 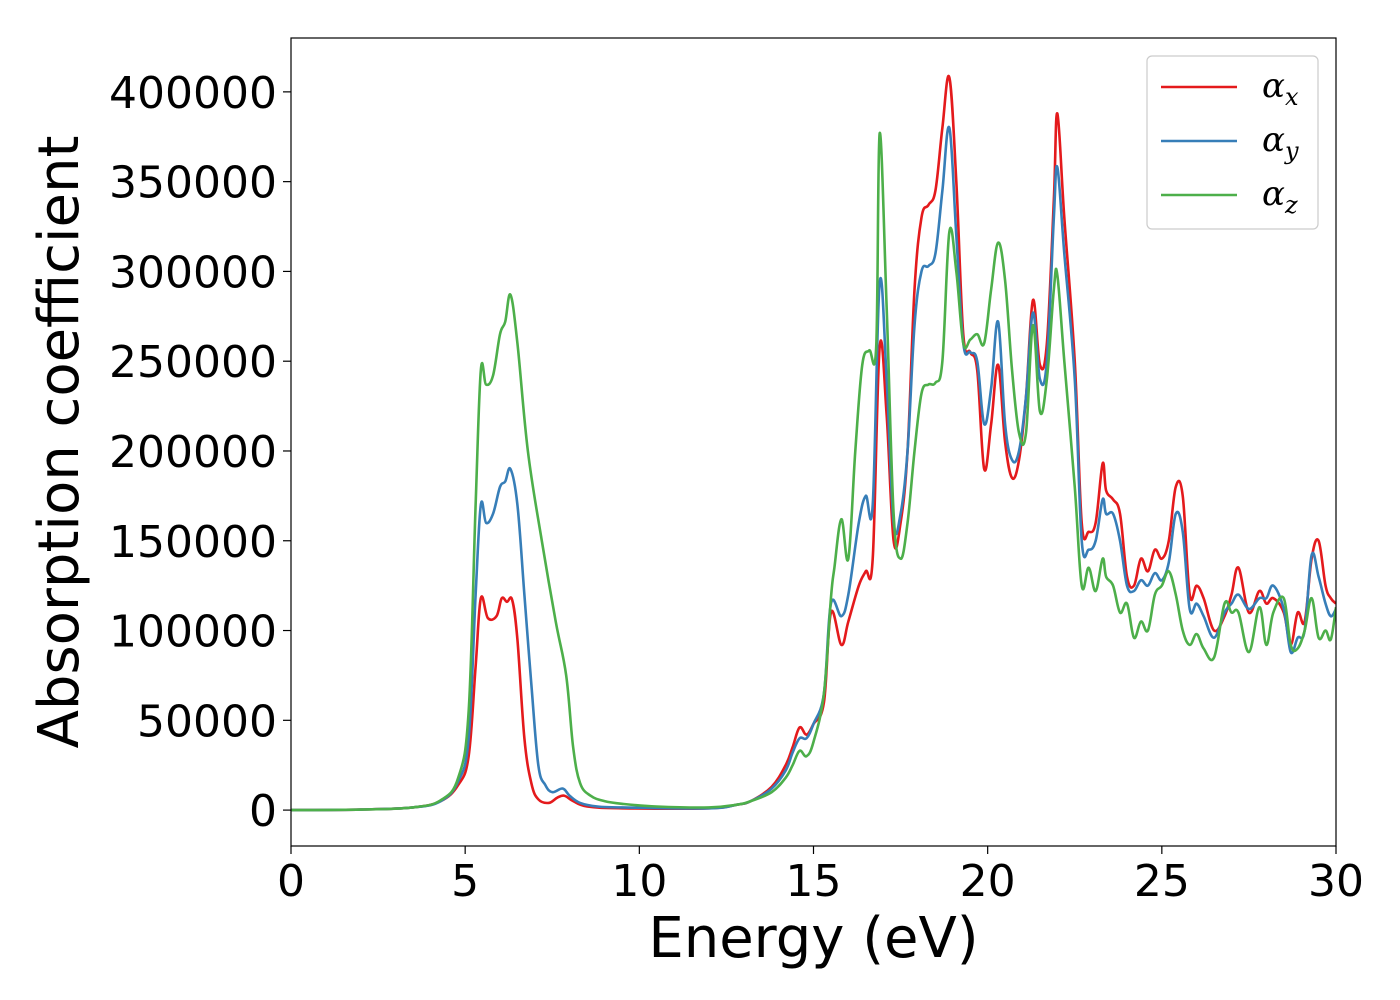 What do you see at coordinates (207, 721) in the screenshot?
I see `y-tick-label: 50000` at bounding box center [207, 721].